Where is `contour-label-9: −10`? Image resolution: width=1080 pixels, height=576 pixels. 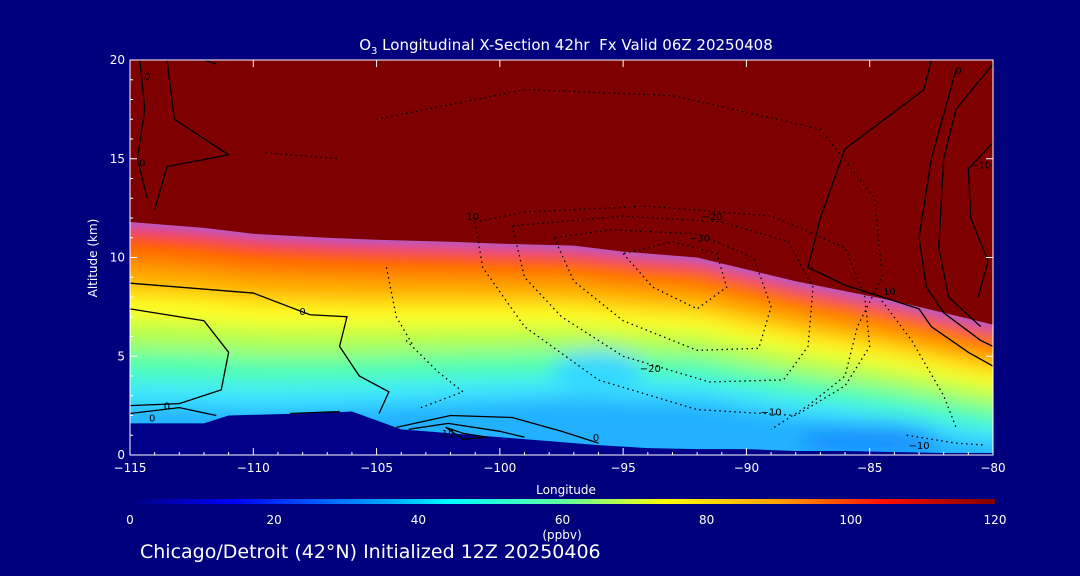
contour-label-9: −10 is located at coordinates (771, 413).